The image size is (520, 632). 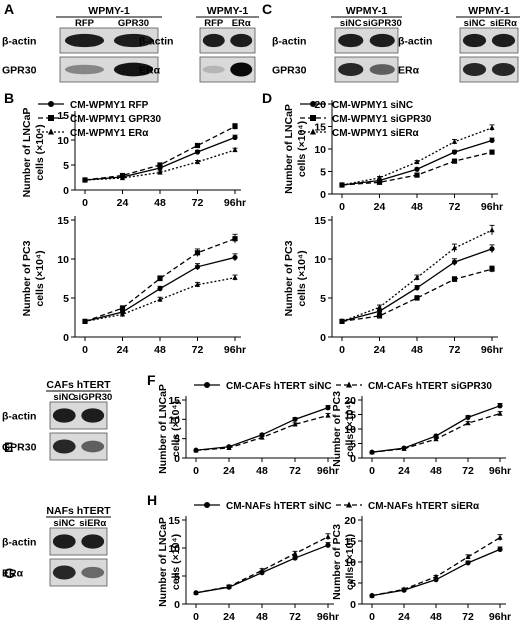 What do you see at coordinates (160, 350) in the screenshot?
I see `x-tick-label: 48` at bounding box center [160, 350].